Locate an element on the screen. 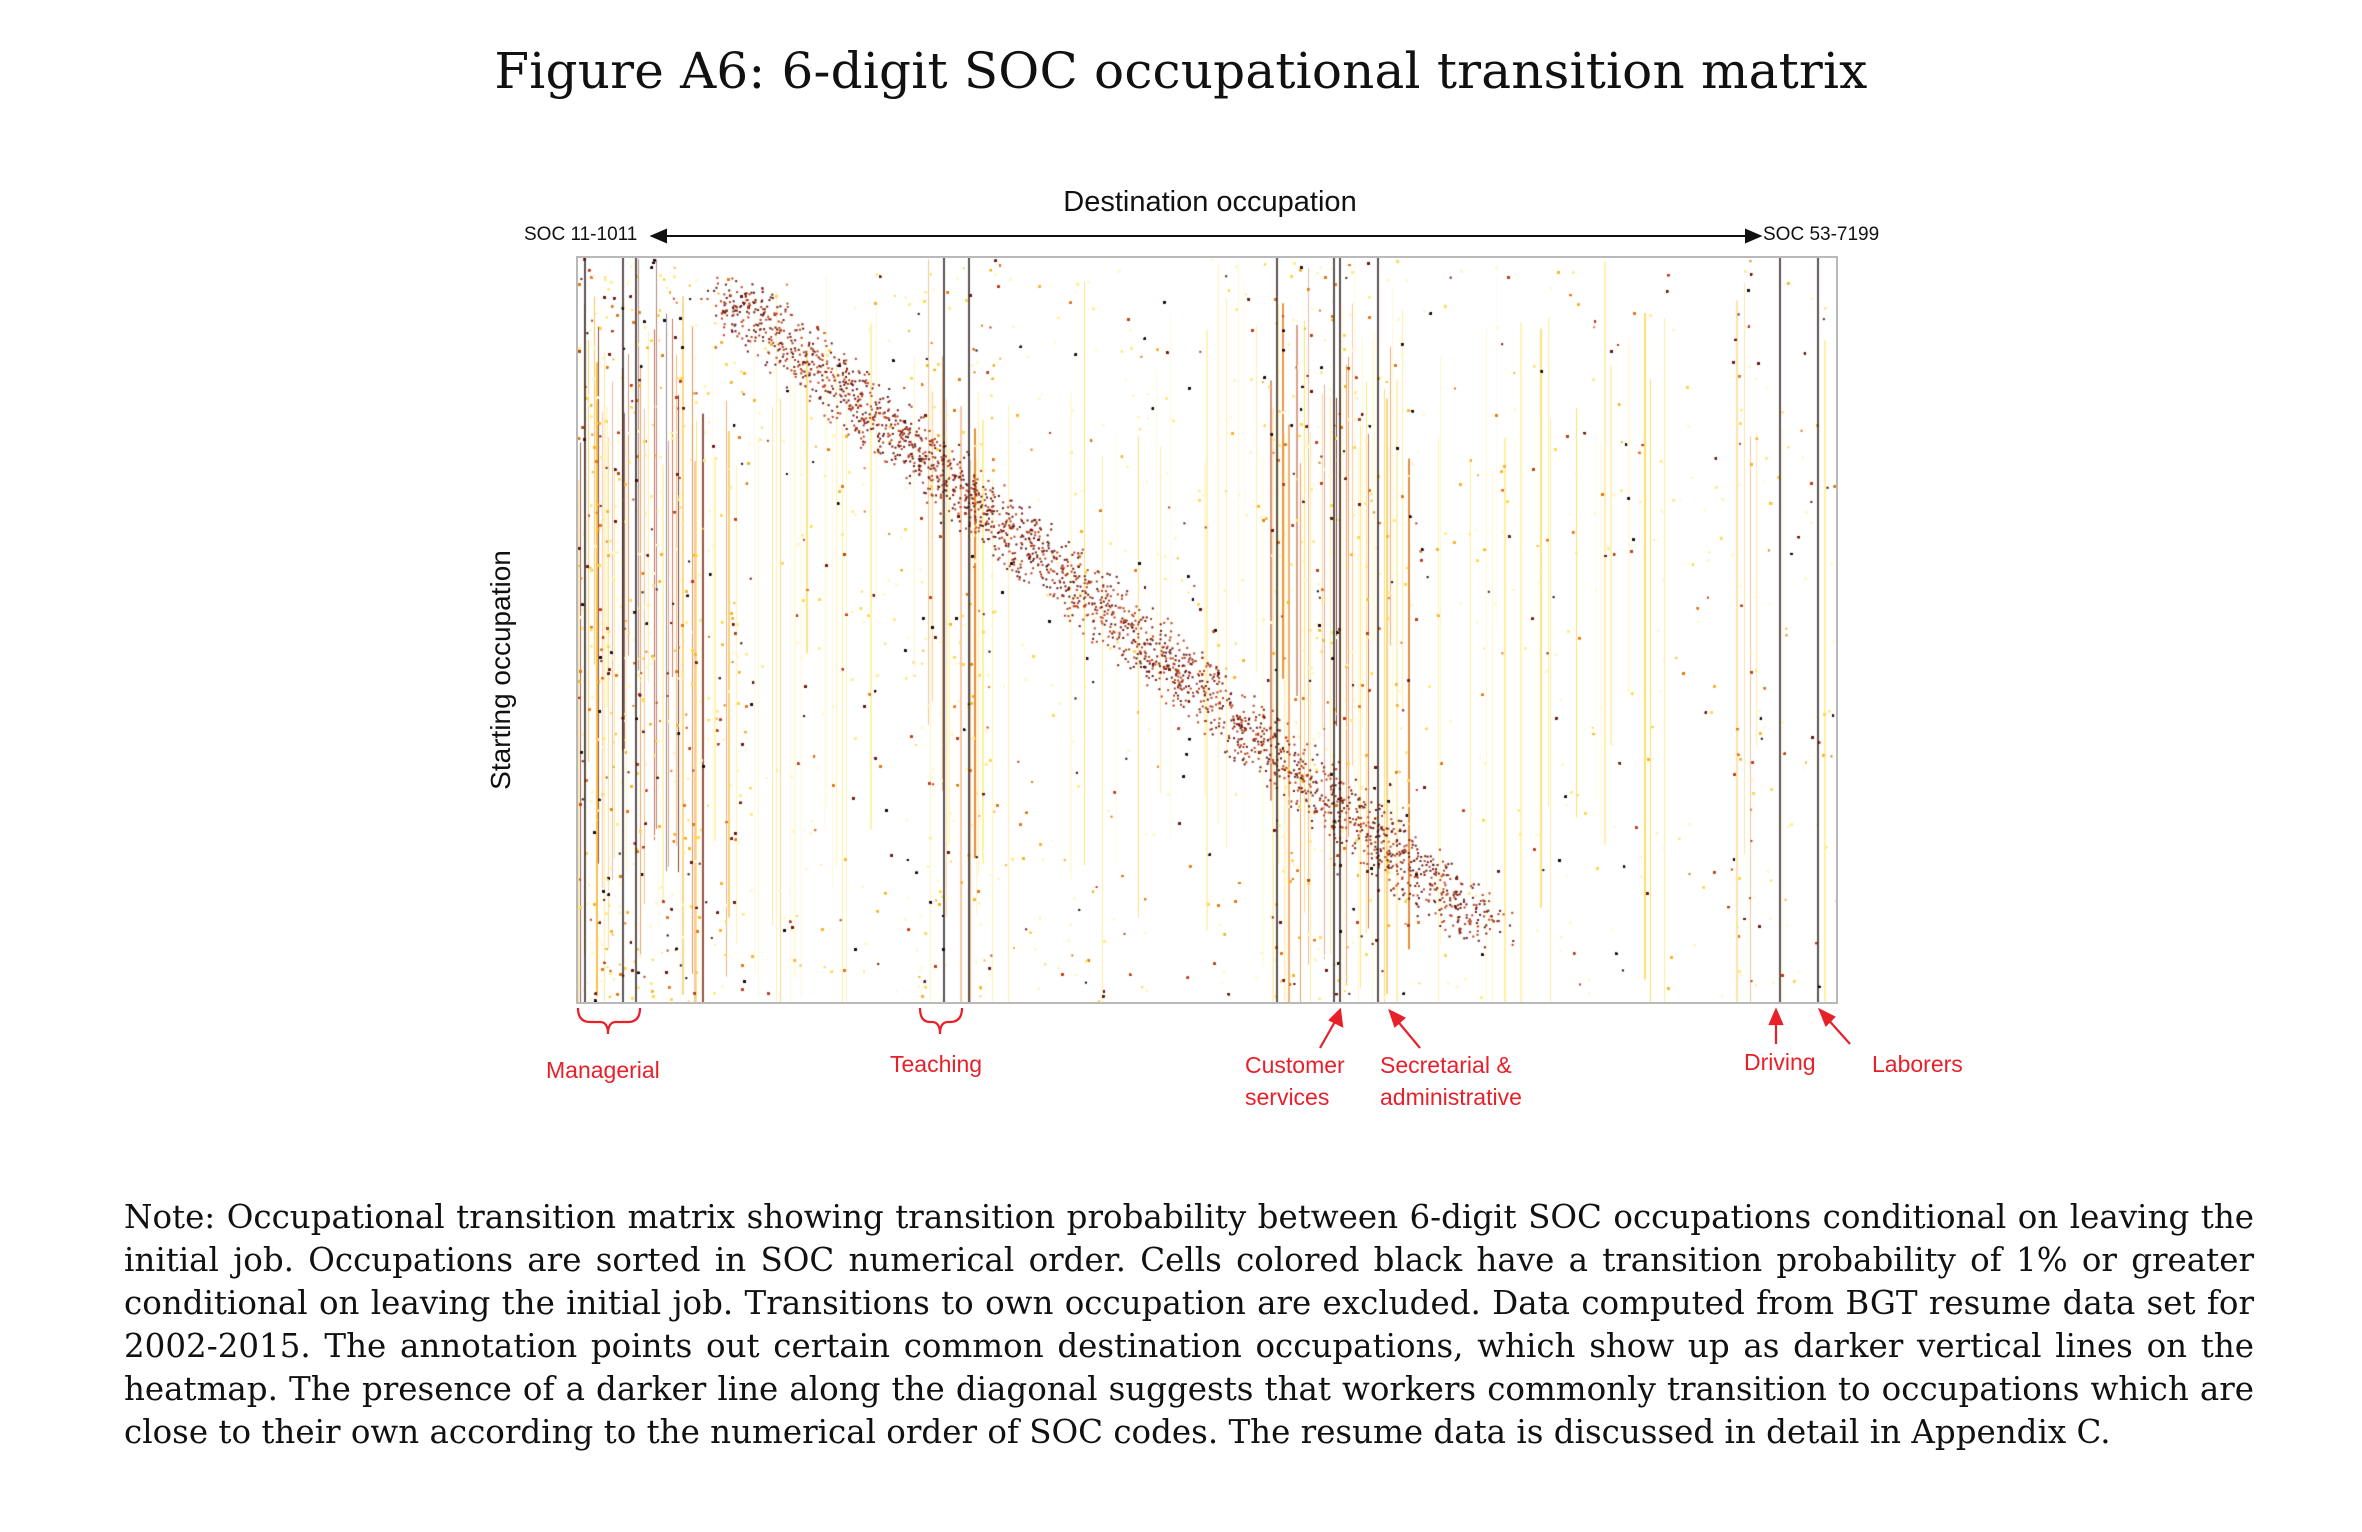 This screenshot has width=2362, height=1532. laborers-arrow is located at coordinates (1834, 1026).